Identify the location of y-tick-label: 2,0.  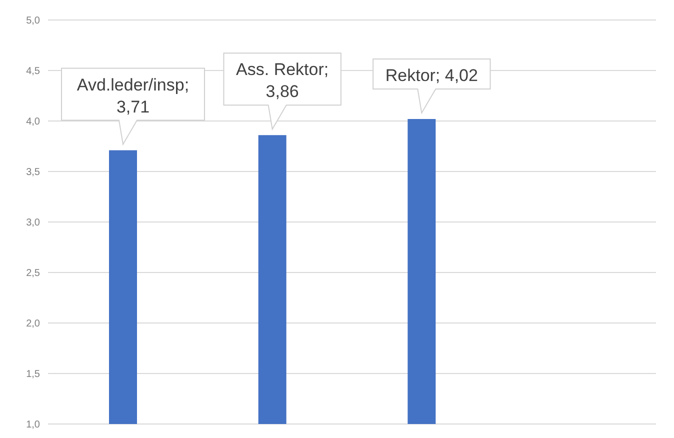
(33, 324).